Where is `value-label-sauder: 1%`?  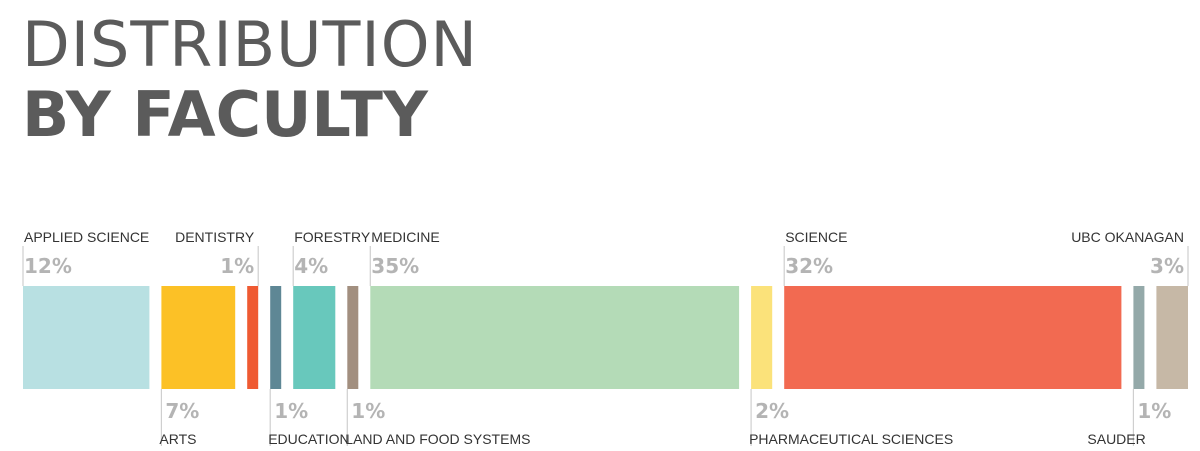 value-label-sauder: 1% is located at coordinates (1154, 411).